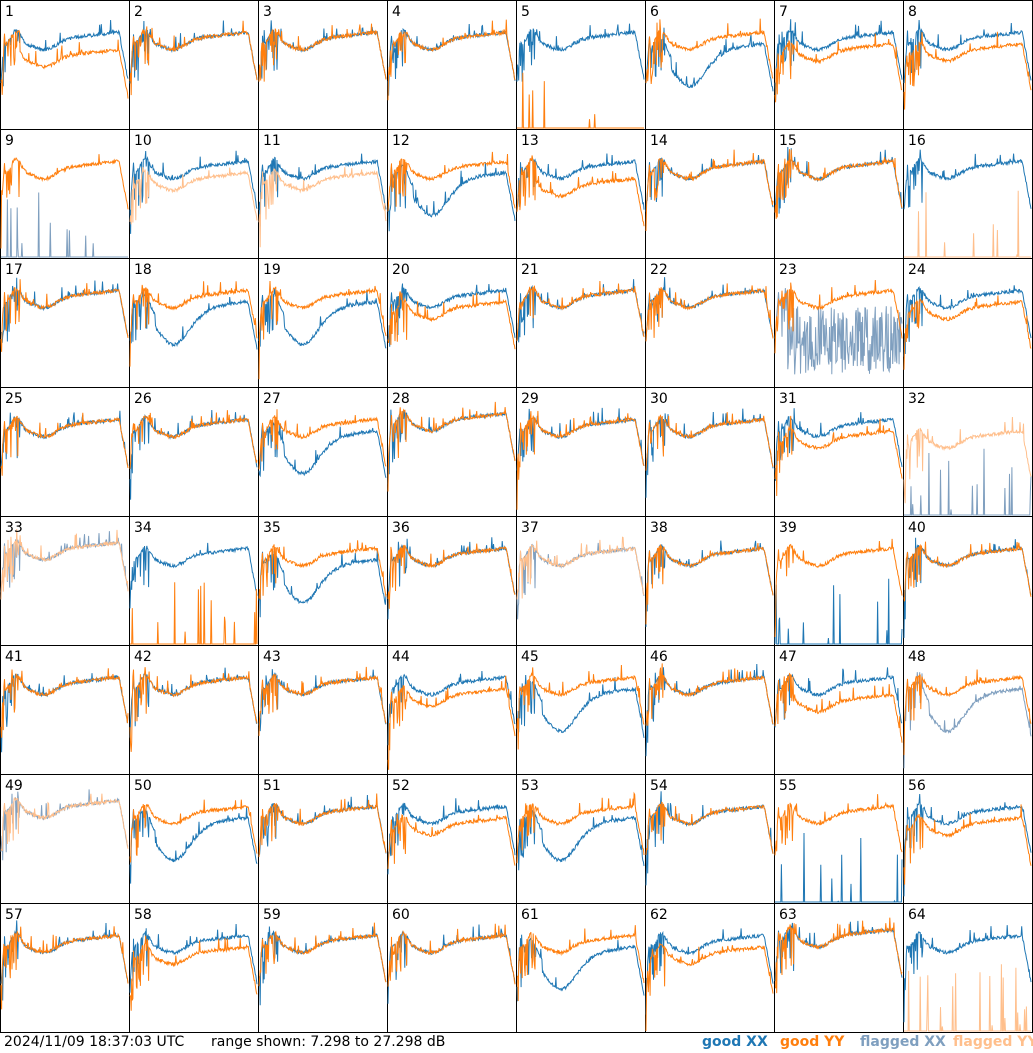 This screenshot has height=1053, width=1033. I want to click on legend-flagged-xx: flagged XX, so click(903, 1042).